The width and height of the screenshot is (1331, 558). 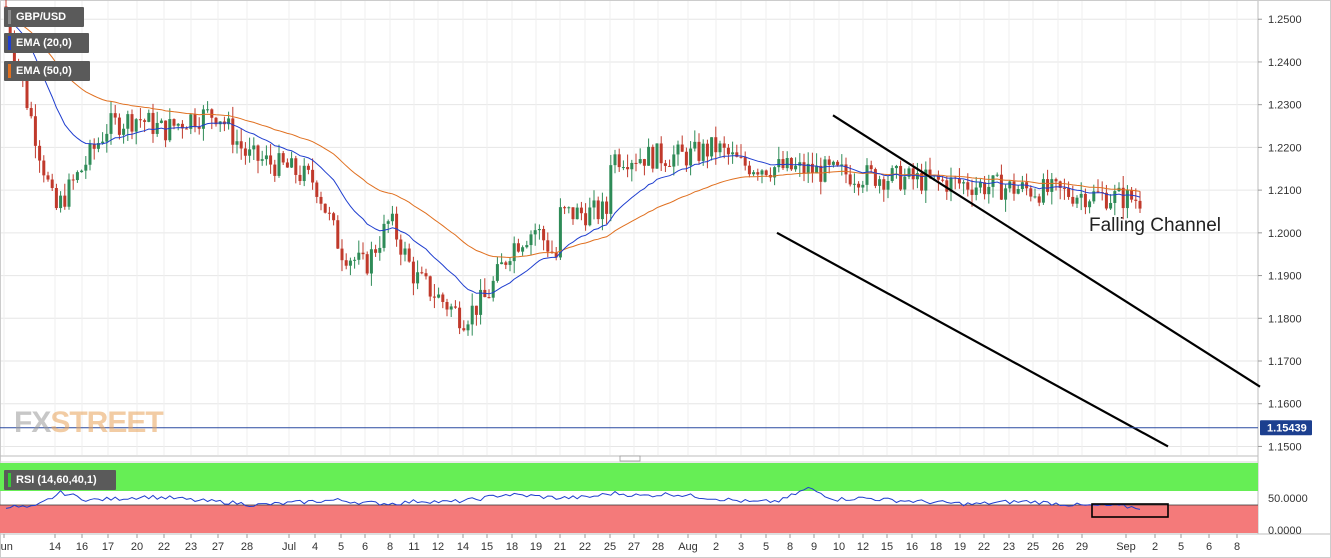 I want to click on rsi-tag: RSI (14,60,40,1), so click(x=60, y=480).